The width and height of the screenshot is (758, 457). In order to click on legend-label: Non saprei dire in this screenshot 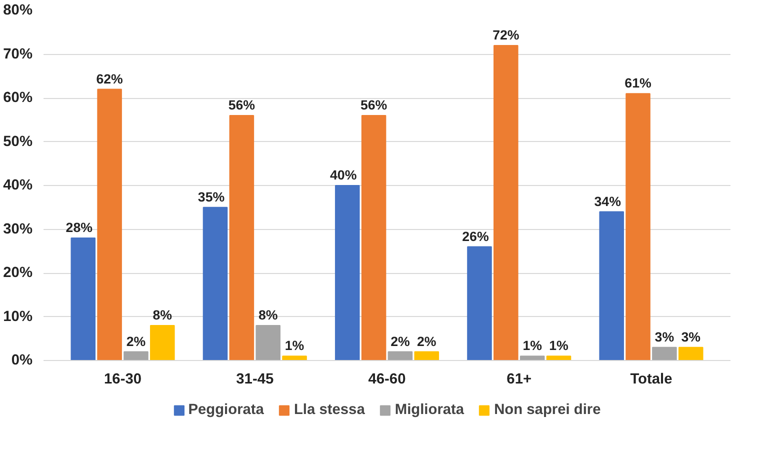, I will do `click(547, 410)`.